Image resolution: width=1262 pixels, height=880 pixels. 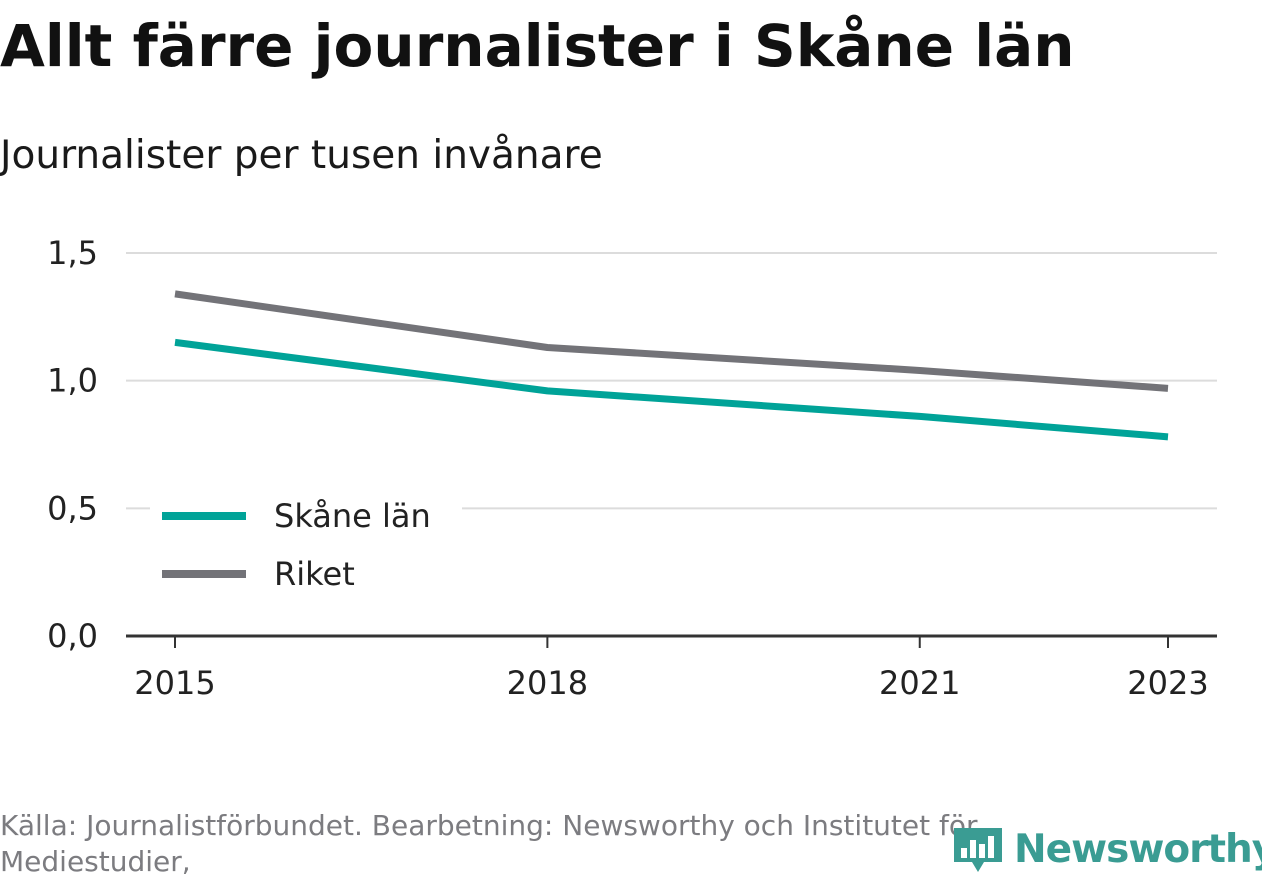 I want to click on legend-label: Skåne län, so click(x=352, y=516).